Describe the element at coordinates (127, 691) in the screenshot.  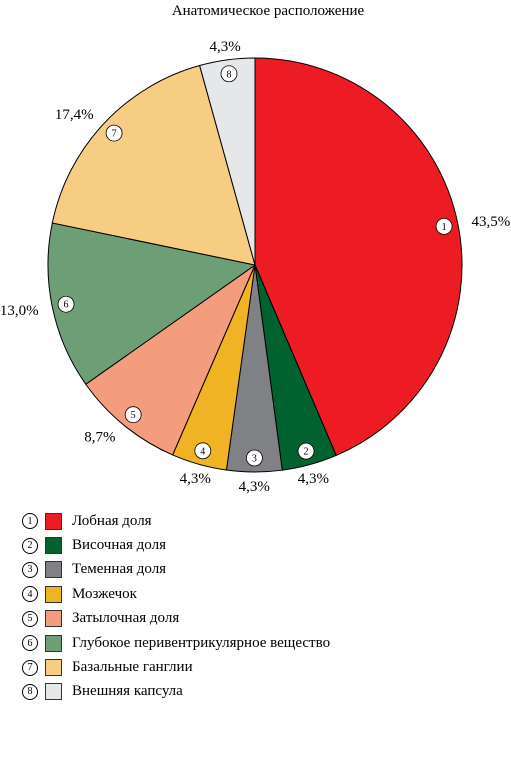
I see `legend-label-8: Внешняя капсула` at that location.